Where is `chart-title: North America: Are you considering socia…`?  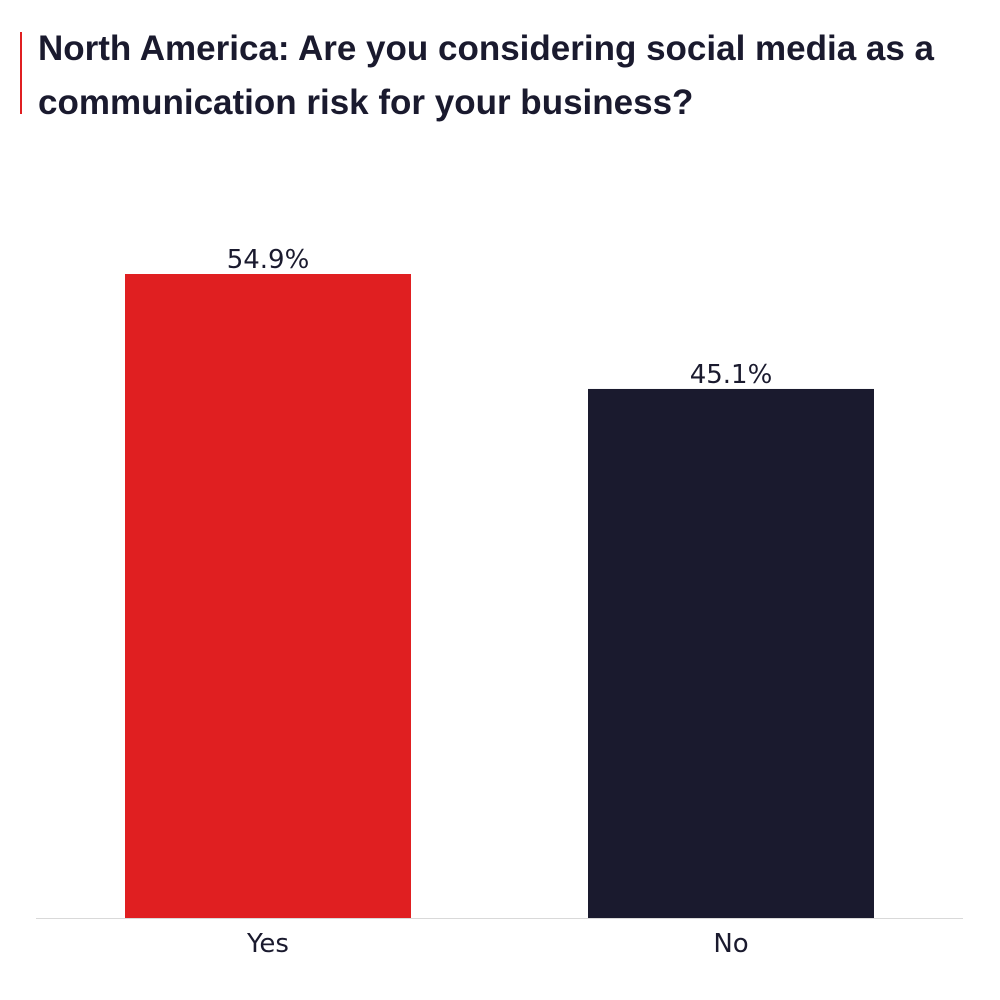 chart-title: North America: Are you considering socia… is located at coordinates (486, 75).